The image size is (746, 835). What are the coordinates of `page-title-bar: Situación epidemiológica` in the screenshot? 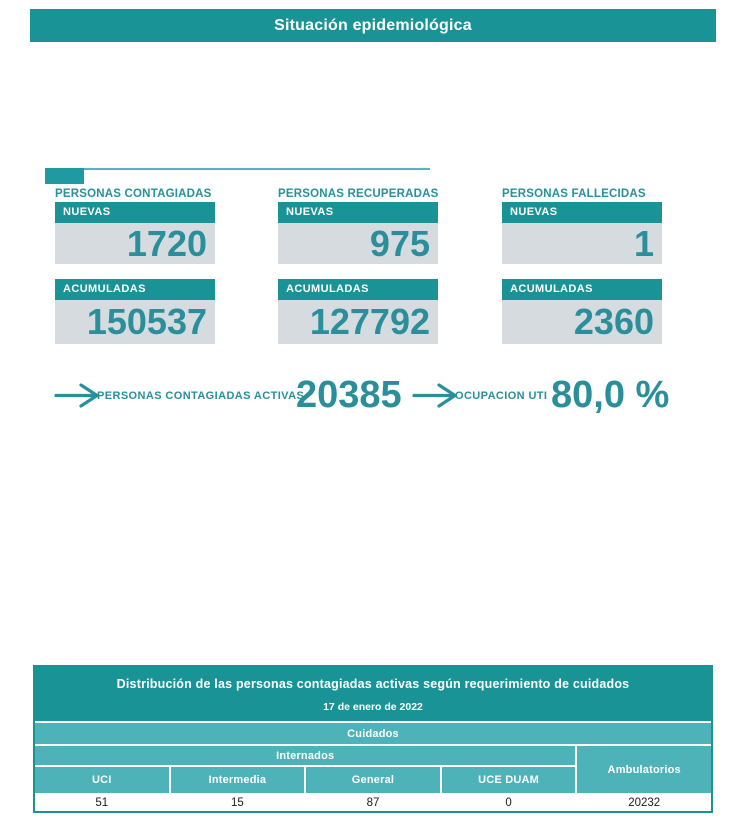 It's located at (373, 25).